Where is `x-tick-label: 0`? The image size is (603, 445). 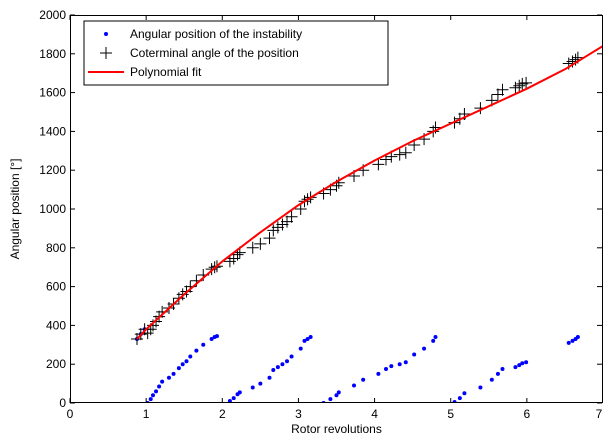 x-tick-label: 0 is located at coordinates (70, 414).